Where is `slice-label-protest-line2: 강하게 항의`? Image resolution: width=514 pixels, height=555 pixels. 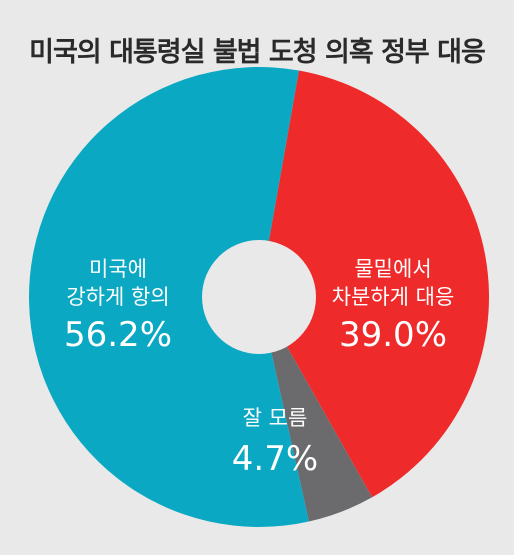 slice-label-protest-line2: 강하게 항의 is located at coordinates (117, 297).